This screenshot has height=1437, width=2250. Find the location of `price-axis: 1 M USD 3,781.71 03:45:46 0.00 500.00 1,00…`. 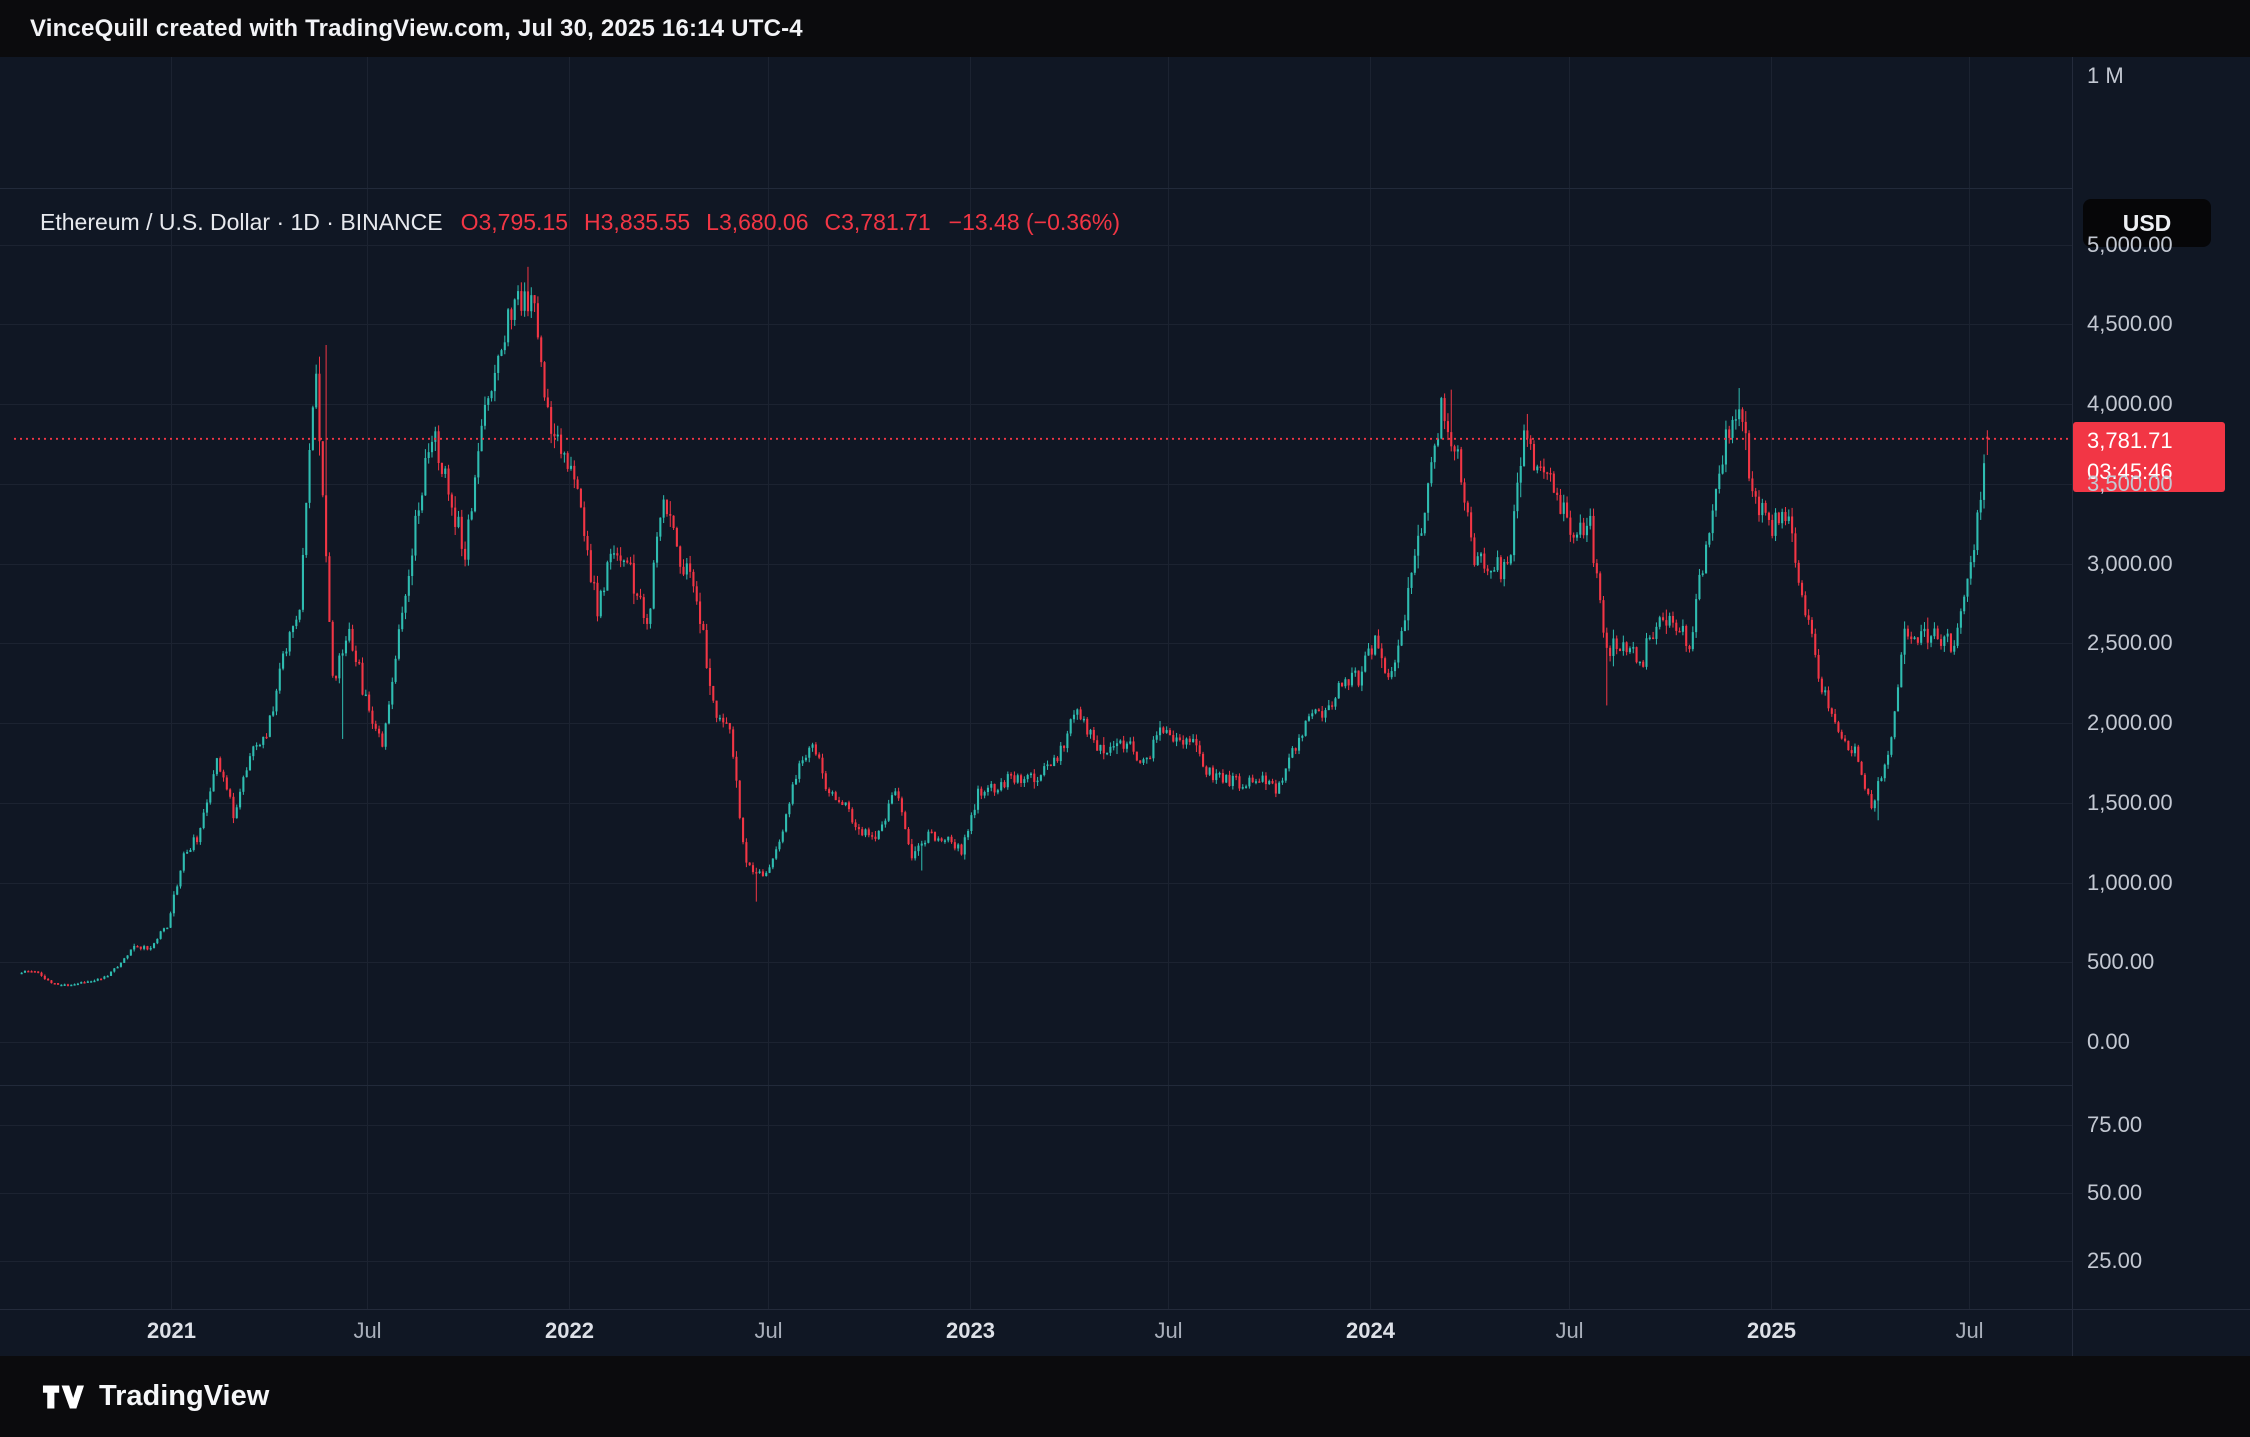

price-axis: 1 M USD 3,781.71 03:45:46 0.00 500.00 1,00… is located at coordinates (2161, 706).